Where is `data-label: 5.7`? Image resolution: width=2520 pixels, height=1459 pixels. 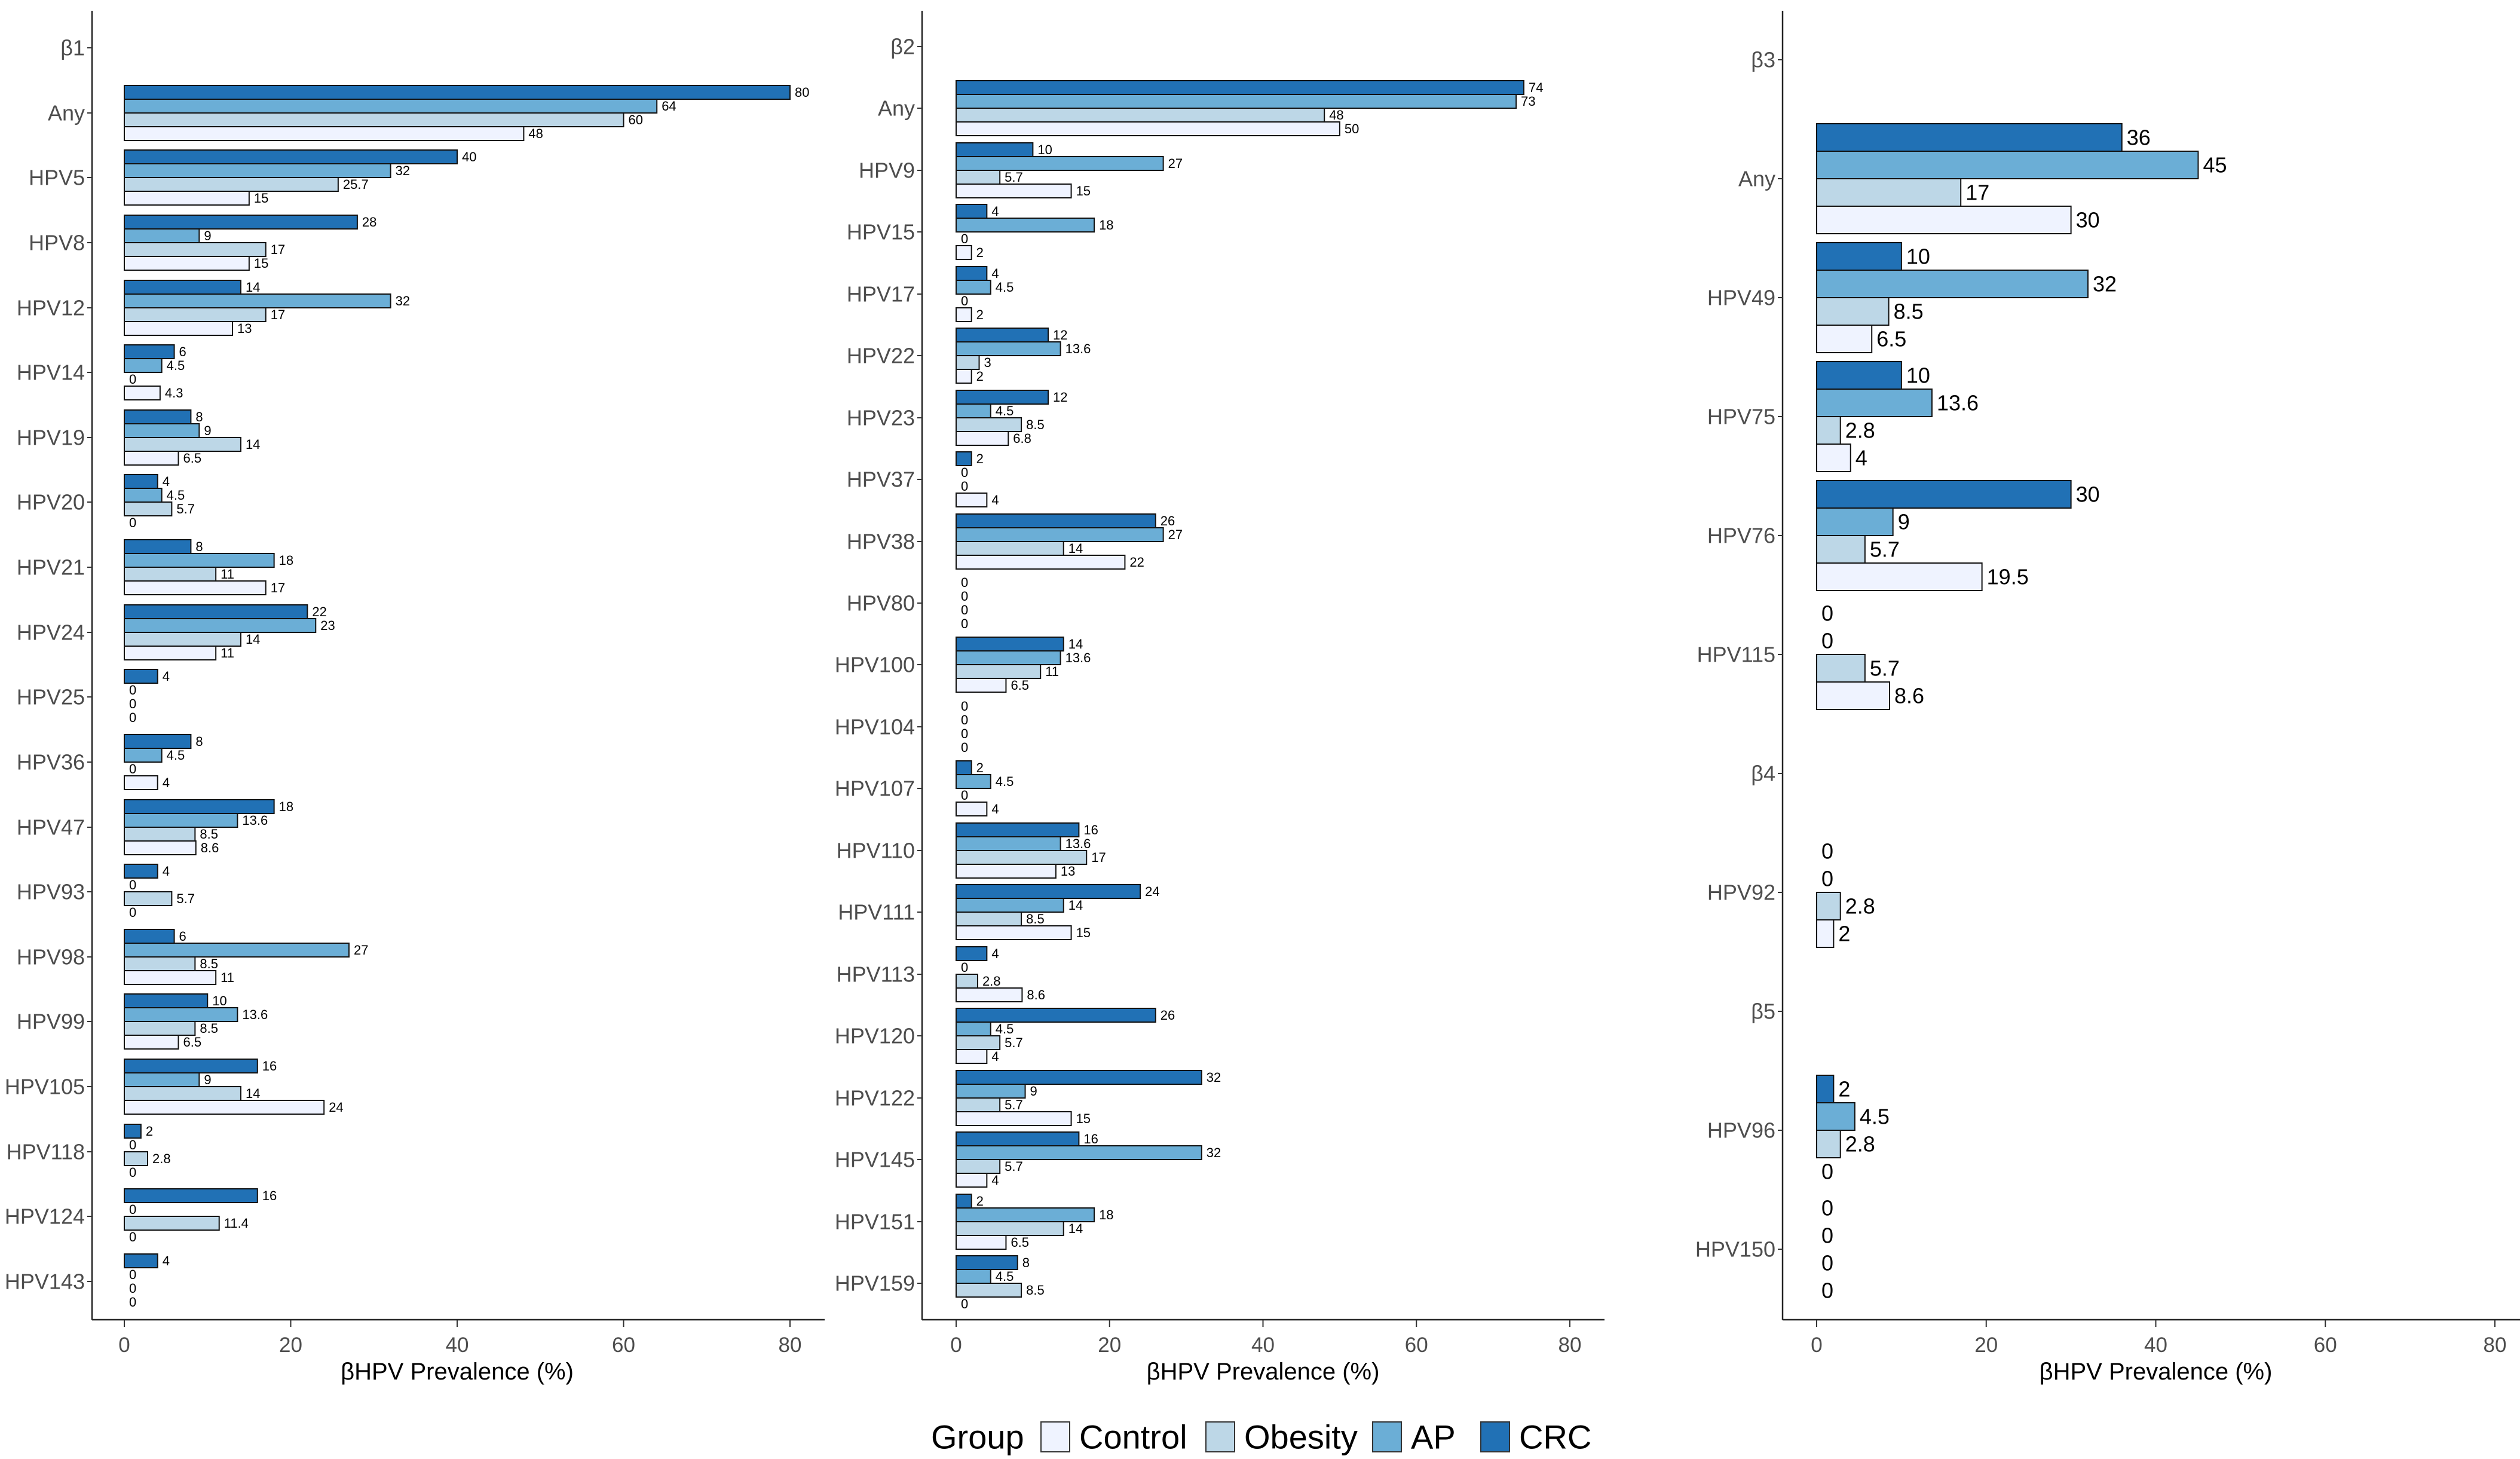 data-label: 5.7 is located at coordinates (1885, 549).